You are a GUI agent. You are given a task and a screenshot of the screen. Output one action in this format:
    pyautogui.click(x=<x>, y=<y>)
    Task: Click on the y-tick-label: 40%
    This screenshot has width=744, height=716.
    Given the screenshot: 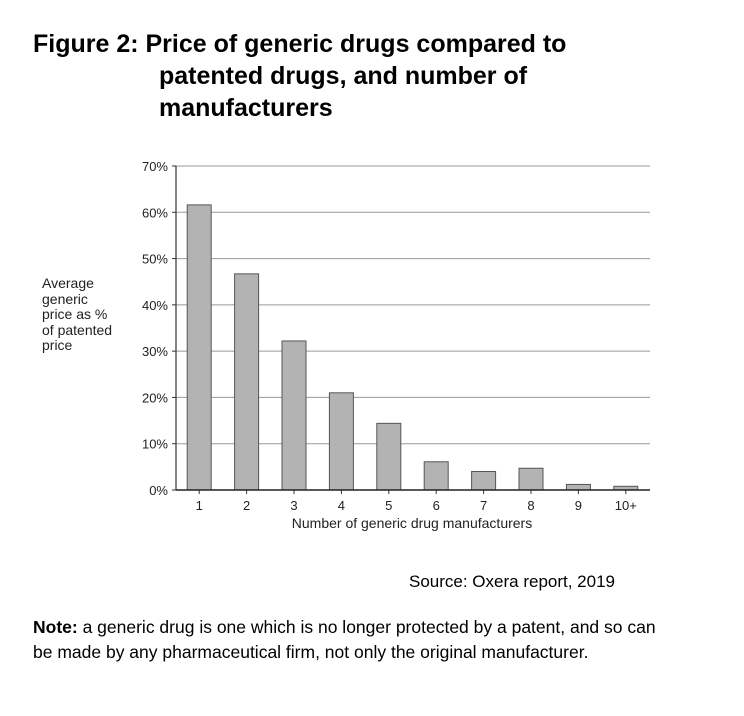 What is the action you would take?
    pyautogui.click(x=155, y=305)
    